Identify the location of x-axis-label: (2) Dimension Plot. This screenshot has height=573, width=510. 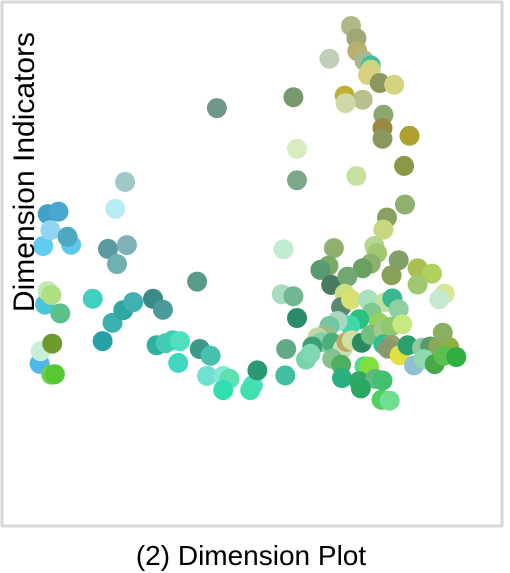
(251, 555).